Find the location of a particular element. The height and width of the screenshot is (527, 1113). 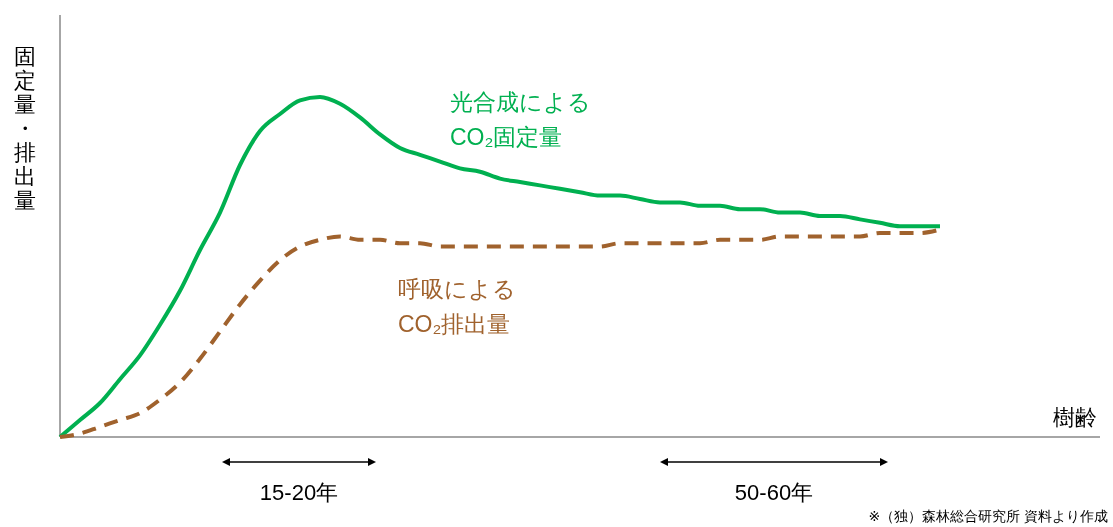

series-label: 呼吸による CO₂排出量 is located at coordinates (457, 306).